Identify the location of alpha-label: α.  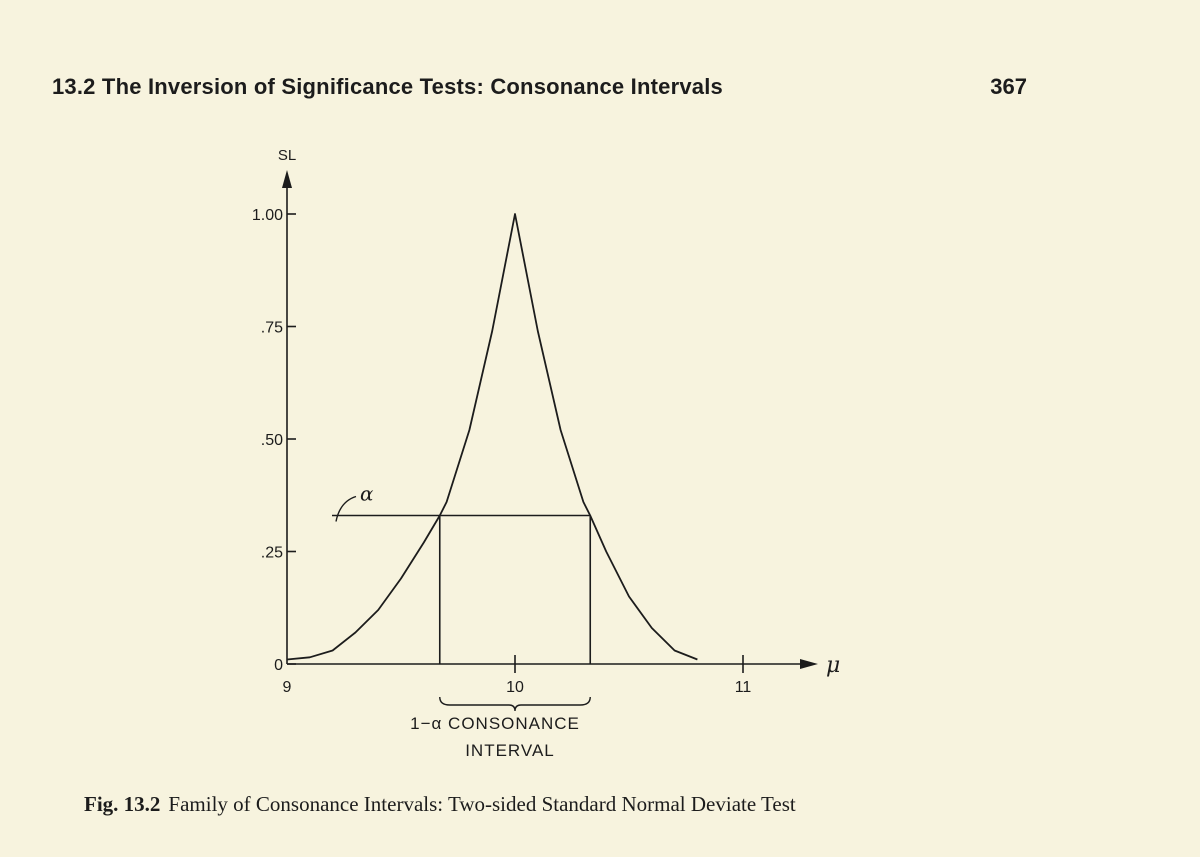
(367, 494).